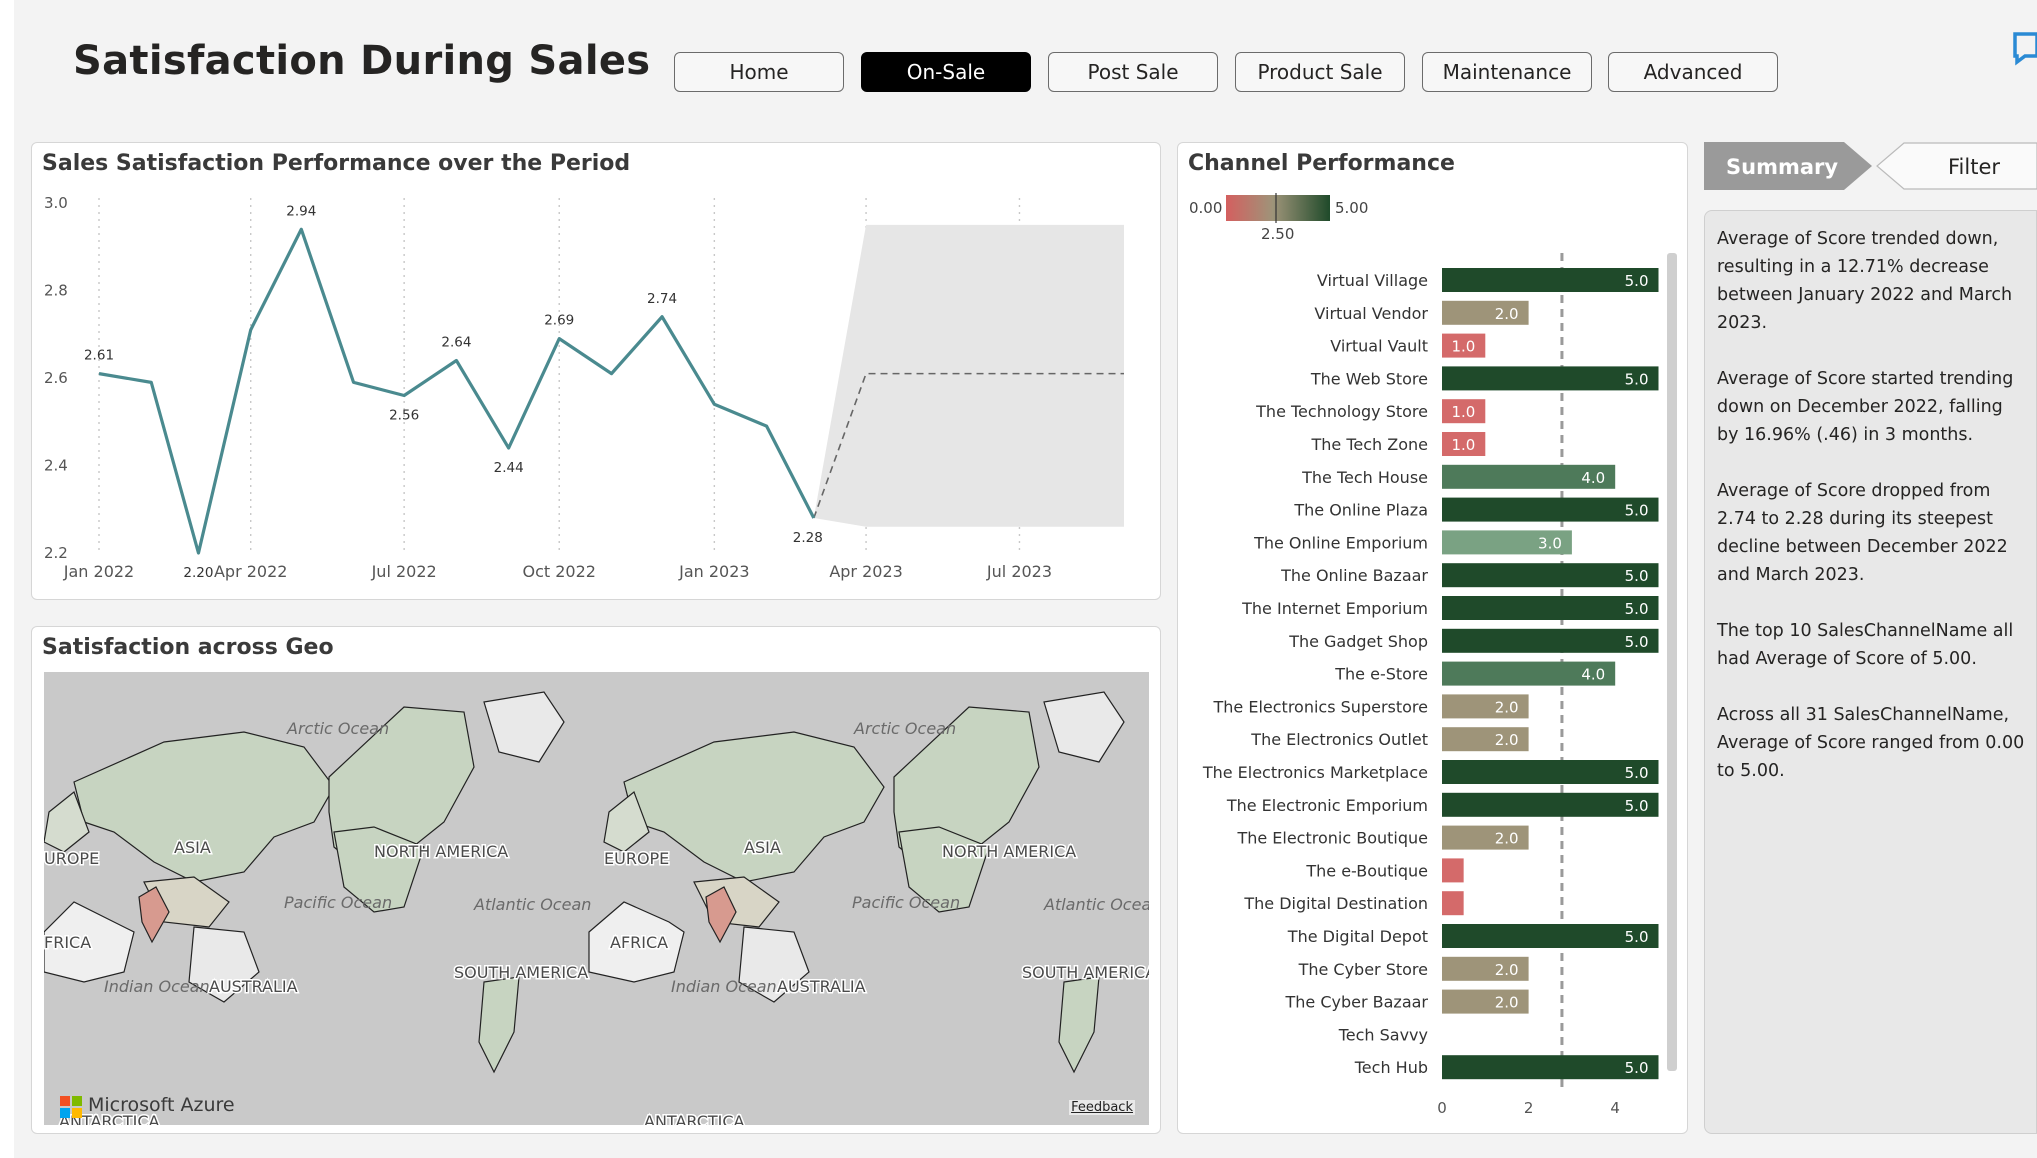  Describe the element at coordinates (98, 571) in the screenshot. I see `x-tick-label: Jan 2022` at that location.